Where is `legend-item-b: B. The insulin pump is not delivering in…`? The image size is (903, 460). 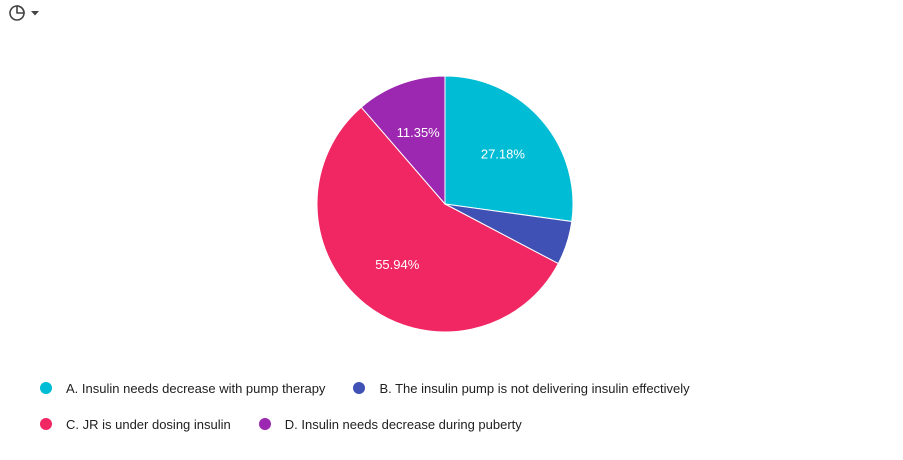
legend-item-b: B. The insulin pump is not delivering in… is located at coordinates (521, 388).